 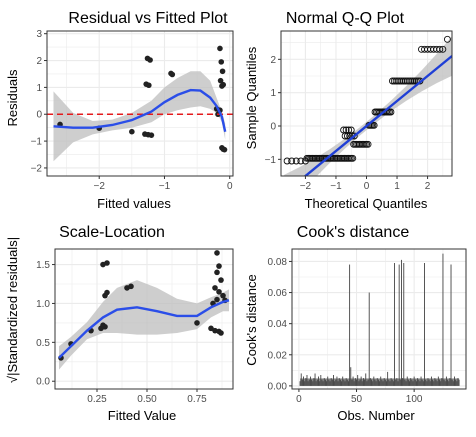 I want to click on p2-ytick-label: 1.5, so click(x=43, y=265).